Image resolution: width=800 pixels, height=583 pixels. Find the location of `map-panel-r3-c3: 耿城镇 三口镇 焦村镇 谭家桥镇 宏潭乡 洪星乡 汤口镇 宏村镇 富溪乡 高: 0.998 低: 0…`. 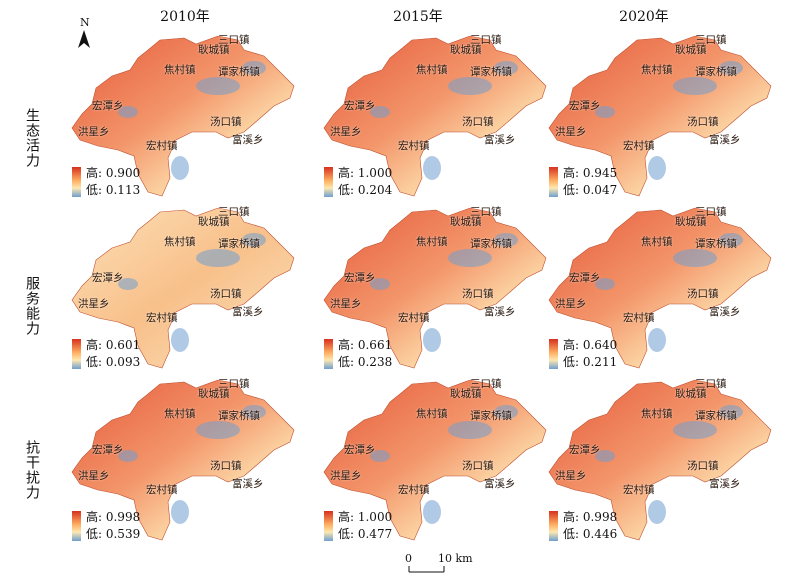

map-panel-r3-c3: 耿城镇 三口镇 焦村镇 谭家桥镇 宏潭乡 洪星乡 汤口镇 宏村镇 富溪乡 高: 0.998 低: 0… is located at coordinates (660, 459).